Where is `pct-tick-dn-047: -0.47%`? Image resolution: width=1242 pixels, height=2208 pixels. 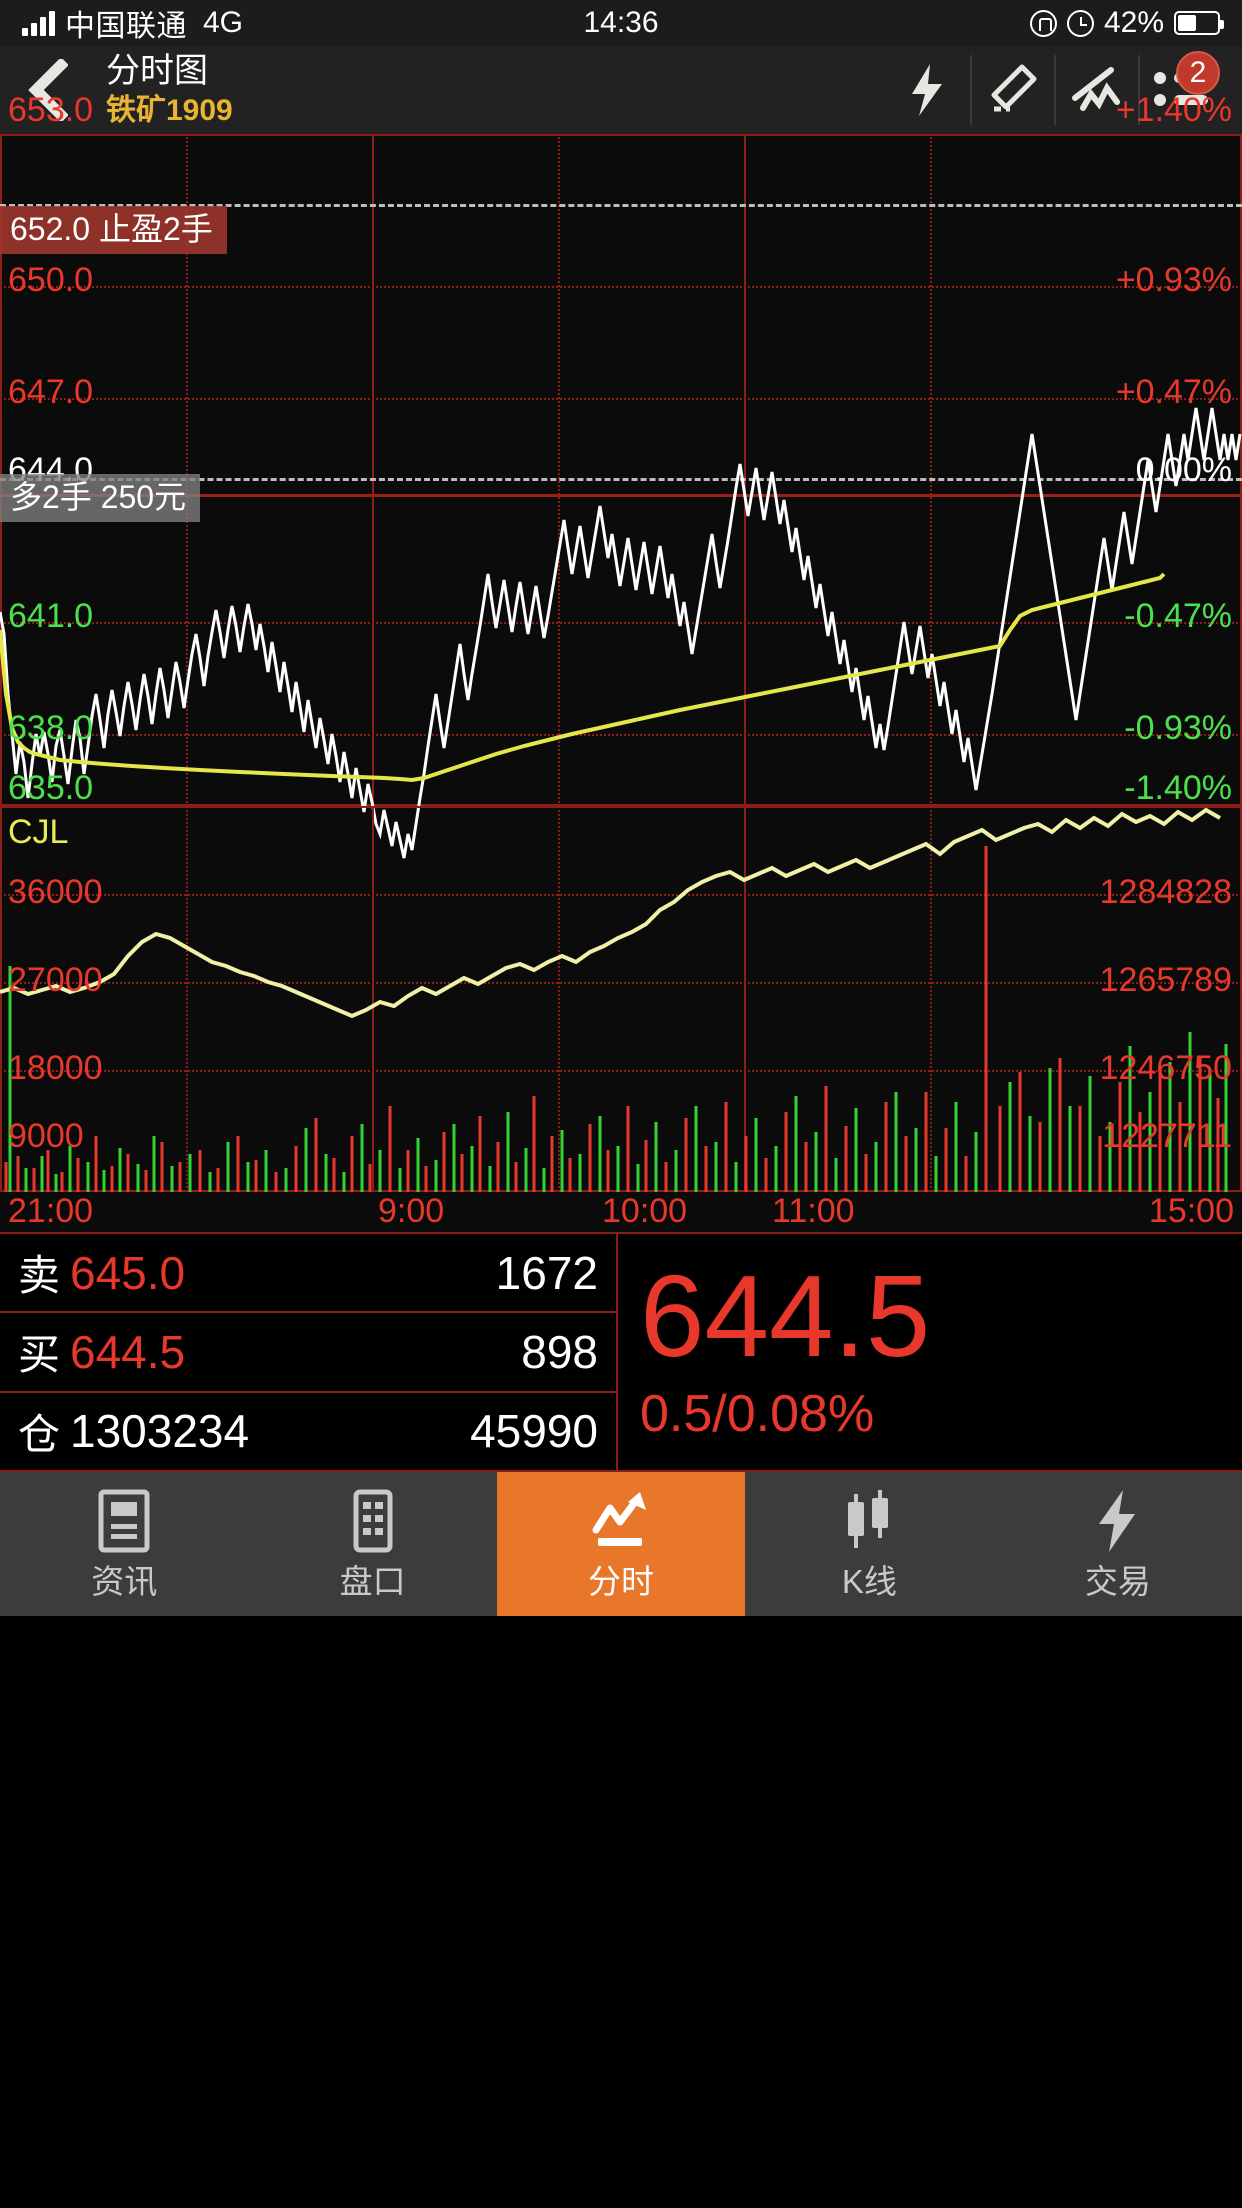 pct-tick-dn-047: -0.47% is located at coordinates (1178, 616).